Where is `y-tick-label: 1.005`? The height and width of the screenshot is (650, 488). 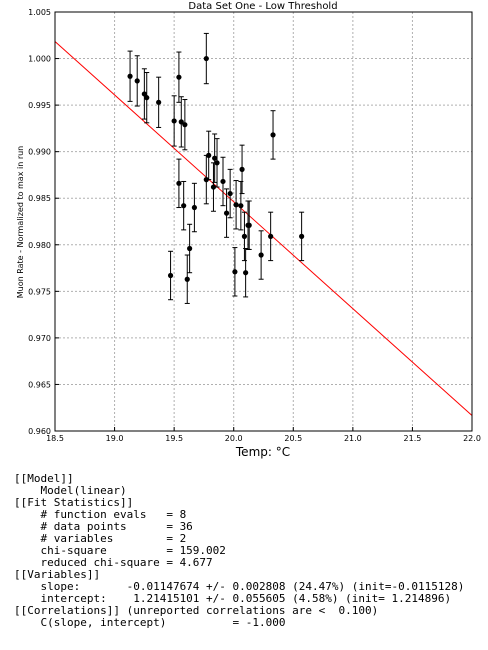
y-tick-label: 1.005 is located at coordinates (39, 12).